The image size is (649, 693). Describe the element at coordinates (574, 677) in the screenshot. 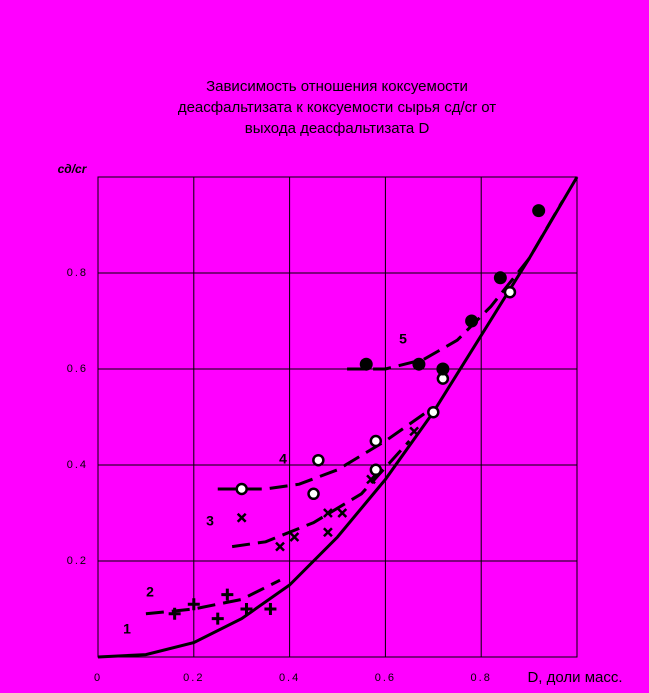

I see `x-axis-label: D, доли масс.` at that location.